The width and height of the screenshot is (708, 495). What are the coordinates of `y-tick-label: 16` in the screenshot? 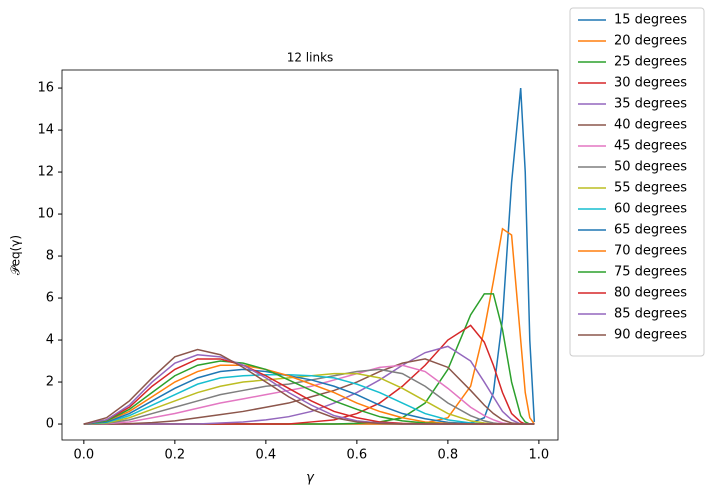 It's located at (45, 88).